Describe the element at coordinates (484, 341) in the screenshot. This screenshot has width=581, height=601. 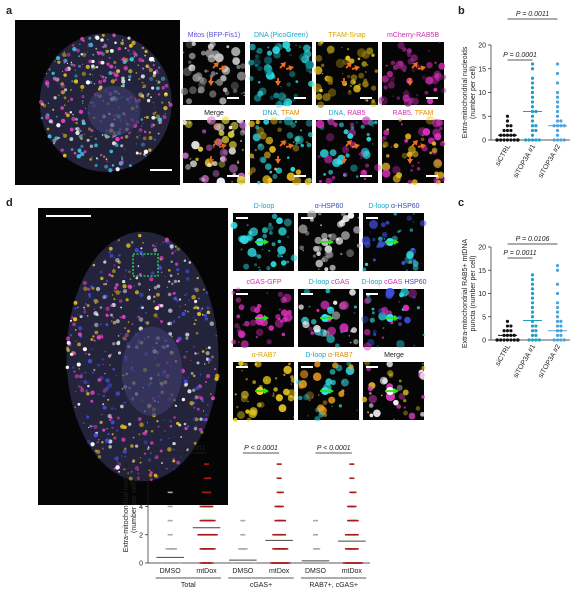
I see `y-tick-label: 0` at that location.